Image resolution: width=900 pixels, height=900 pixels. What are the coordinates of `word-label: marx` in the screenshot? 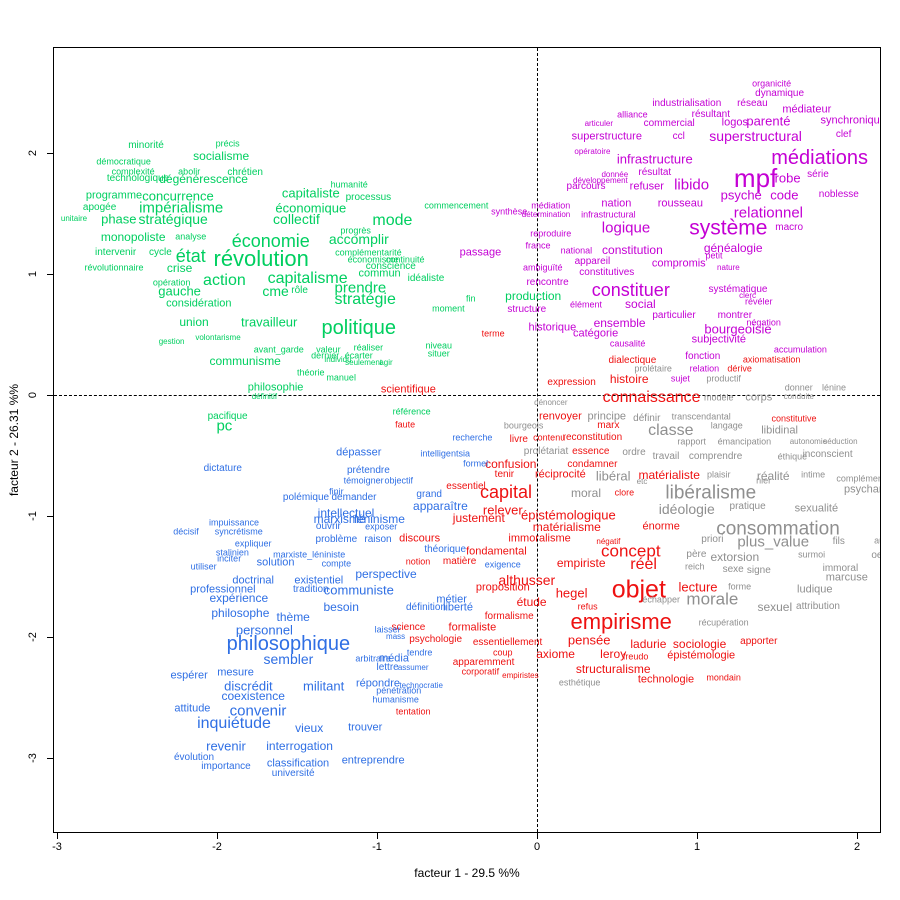 It's located at (608, 426).